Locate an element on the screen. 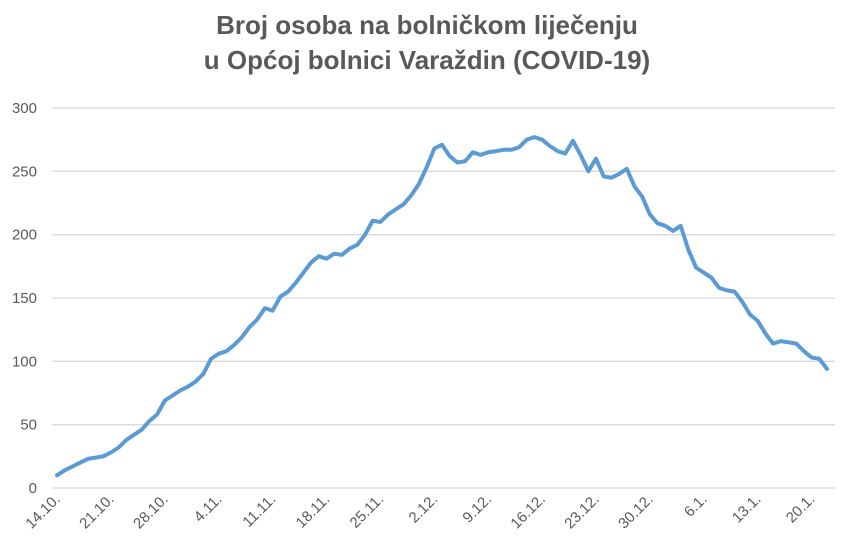 The height and width of the screenshot is (557, 854). x-tick-label: 13.1. is located at coordinates (747, 509).